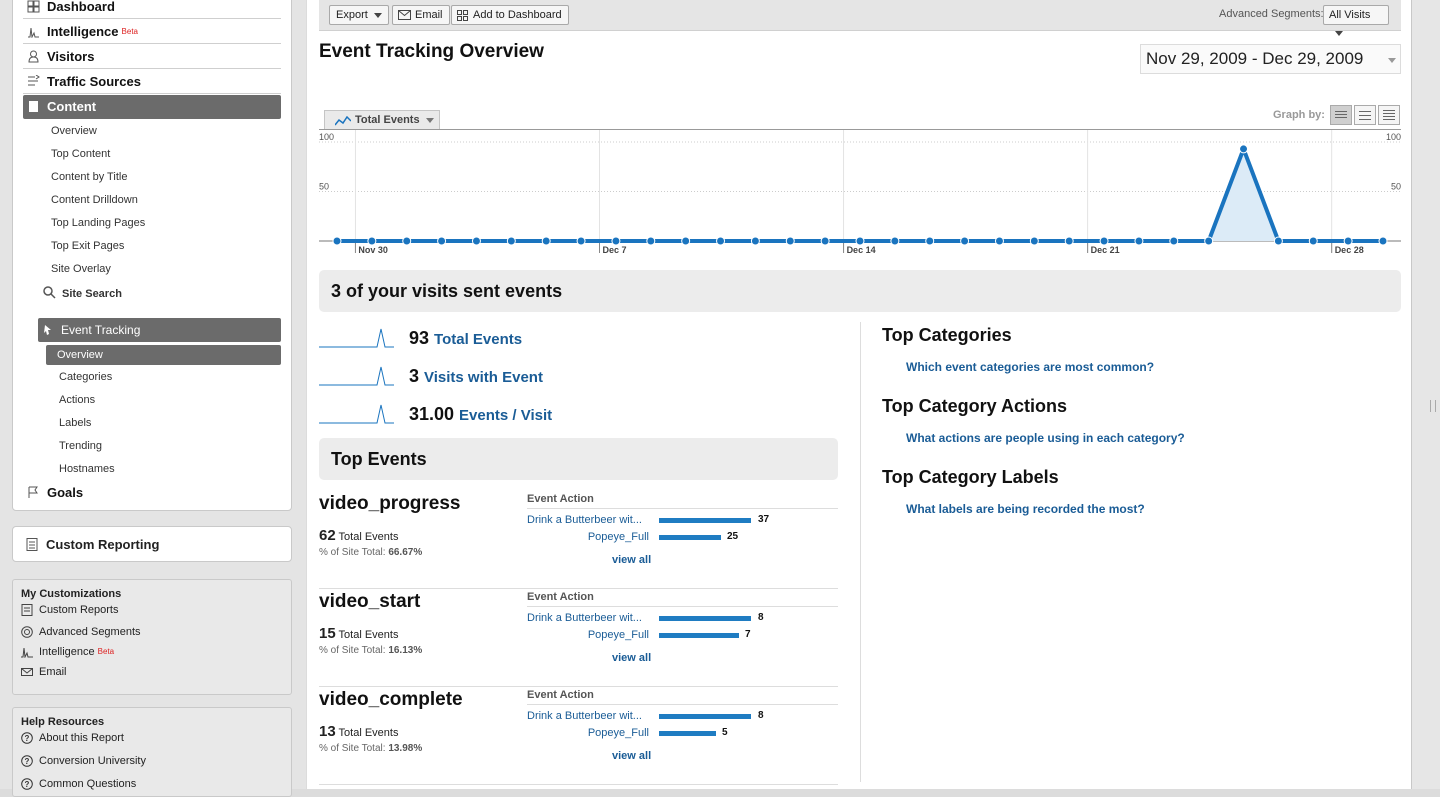 The image size is (1440, 797). Describe the element at coordinates (86, 377) in the screenshot. I see `nav-event-categories: Categories` at that location.